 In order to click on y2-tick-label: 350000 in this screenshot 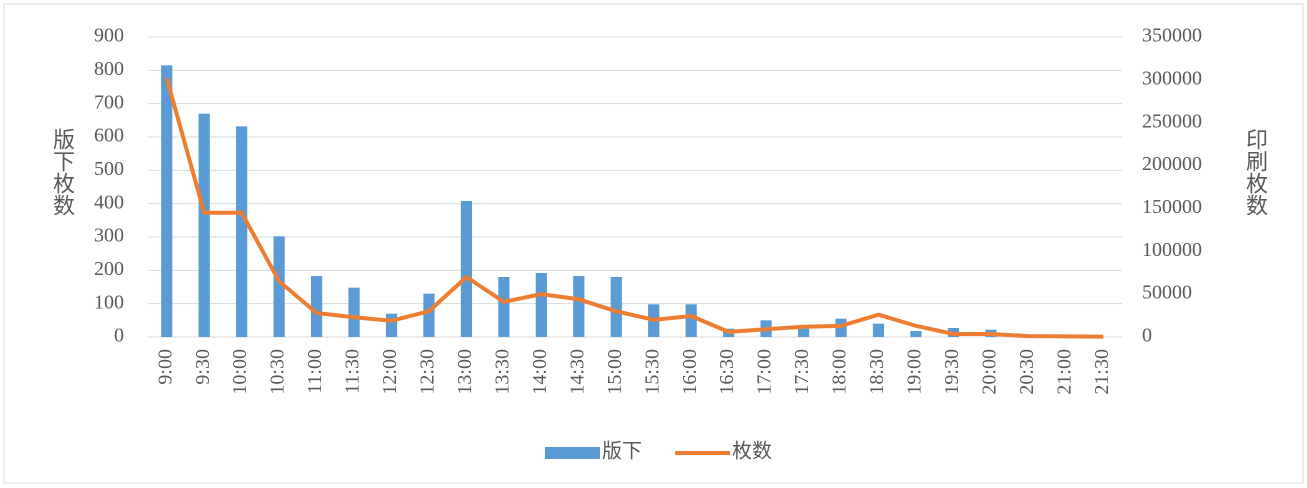, I will do `click(1172, 36)`.